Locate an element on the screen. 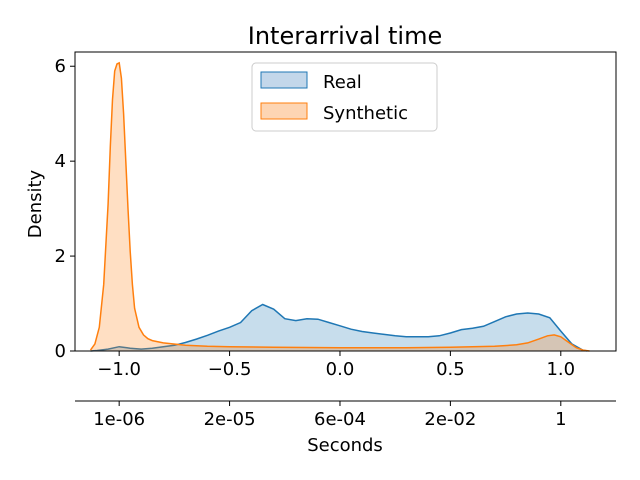 This screenshot has width=640, height=480. secondary-x-tick-label: 1e-06 is located at coordinates (119, 419).